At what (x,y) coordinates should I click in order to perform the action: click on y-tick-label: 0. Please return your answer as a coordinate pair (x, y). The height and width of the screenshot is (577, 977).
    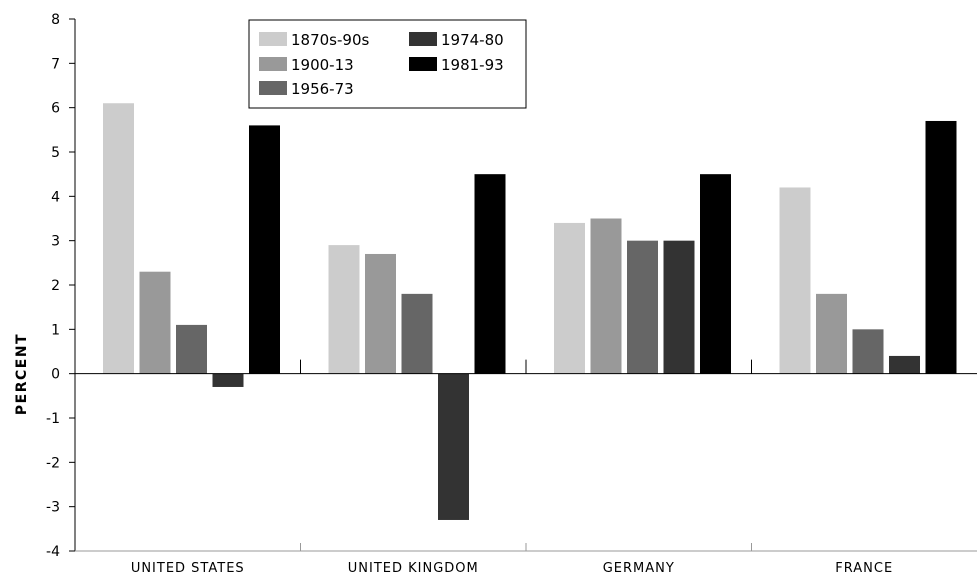
    Looking at the image, I should click on (55, 375).